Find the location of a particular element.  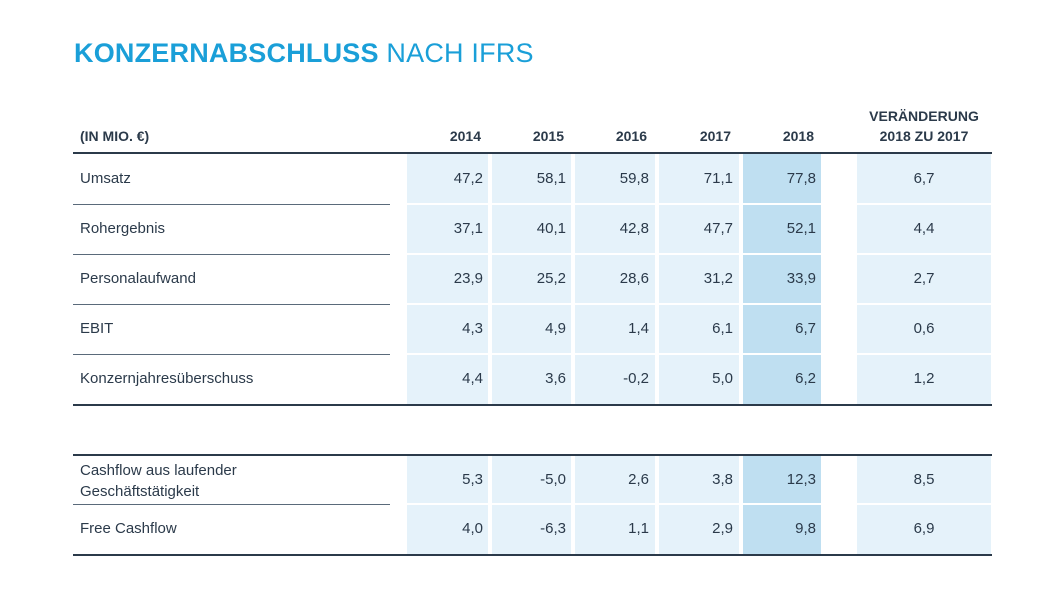

col-bg-2018-s2 is located at coordinates (782, 505).